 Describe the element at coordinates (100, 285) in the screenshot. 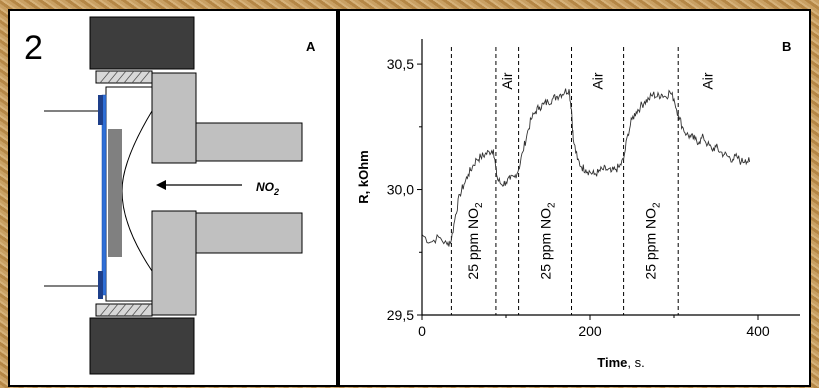

I see `bottom-electrode` at that location.